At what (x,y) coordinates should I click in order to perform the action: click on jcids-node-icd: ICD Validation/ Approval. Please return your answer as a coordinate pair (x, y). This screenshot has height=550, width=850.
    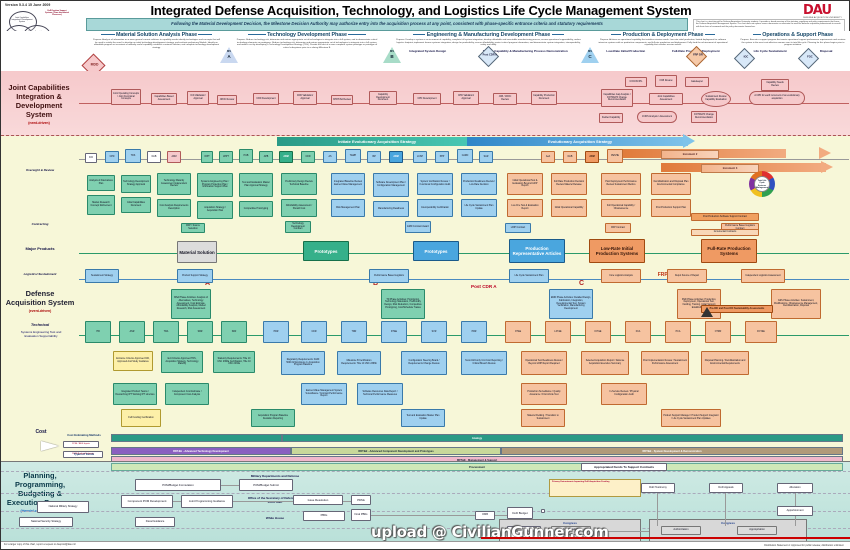
    Looking at the image, I should click on (198, 98).